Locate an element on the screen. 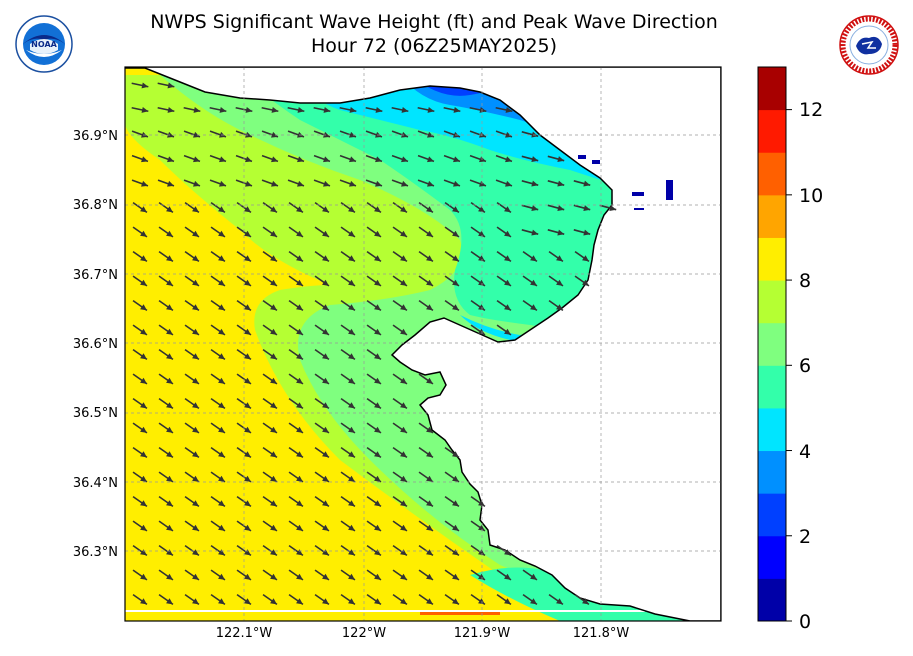 This screenshot has height=656, width=913. colorbar-tick-label: 4 is located at coordinates (805, 452).